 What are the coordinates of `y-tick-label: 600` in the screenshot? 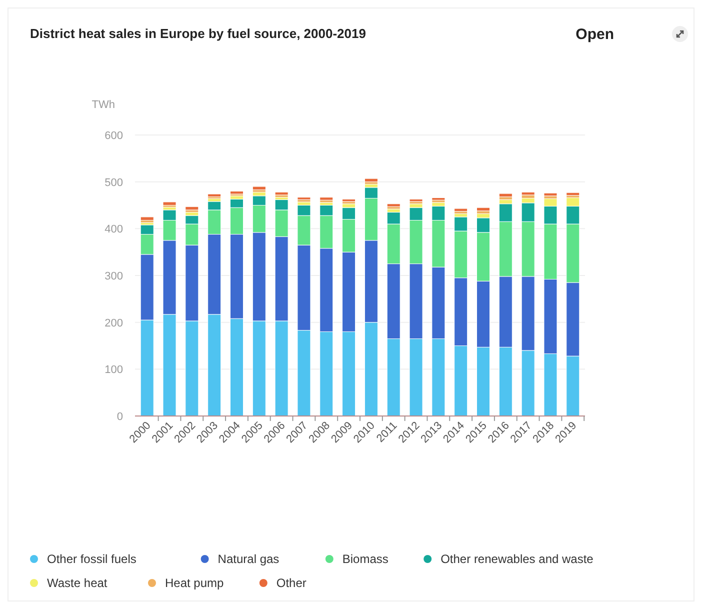 It's located at (113, 136).